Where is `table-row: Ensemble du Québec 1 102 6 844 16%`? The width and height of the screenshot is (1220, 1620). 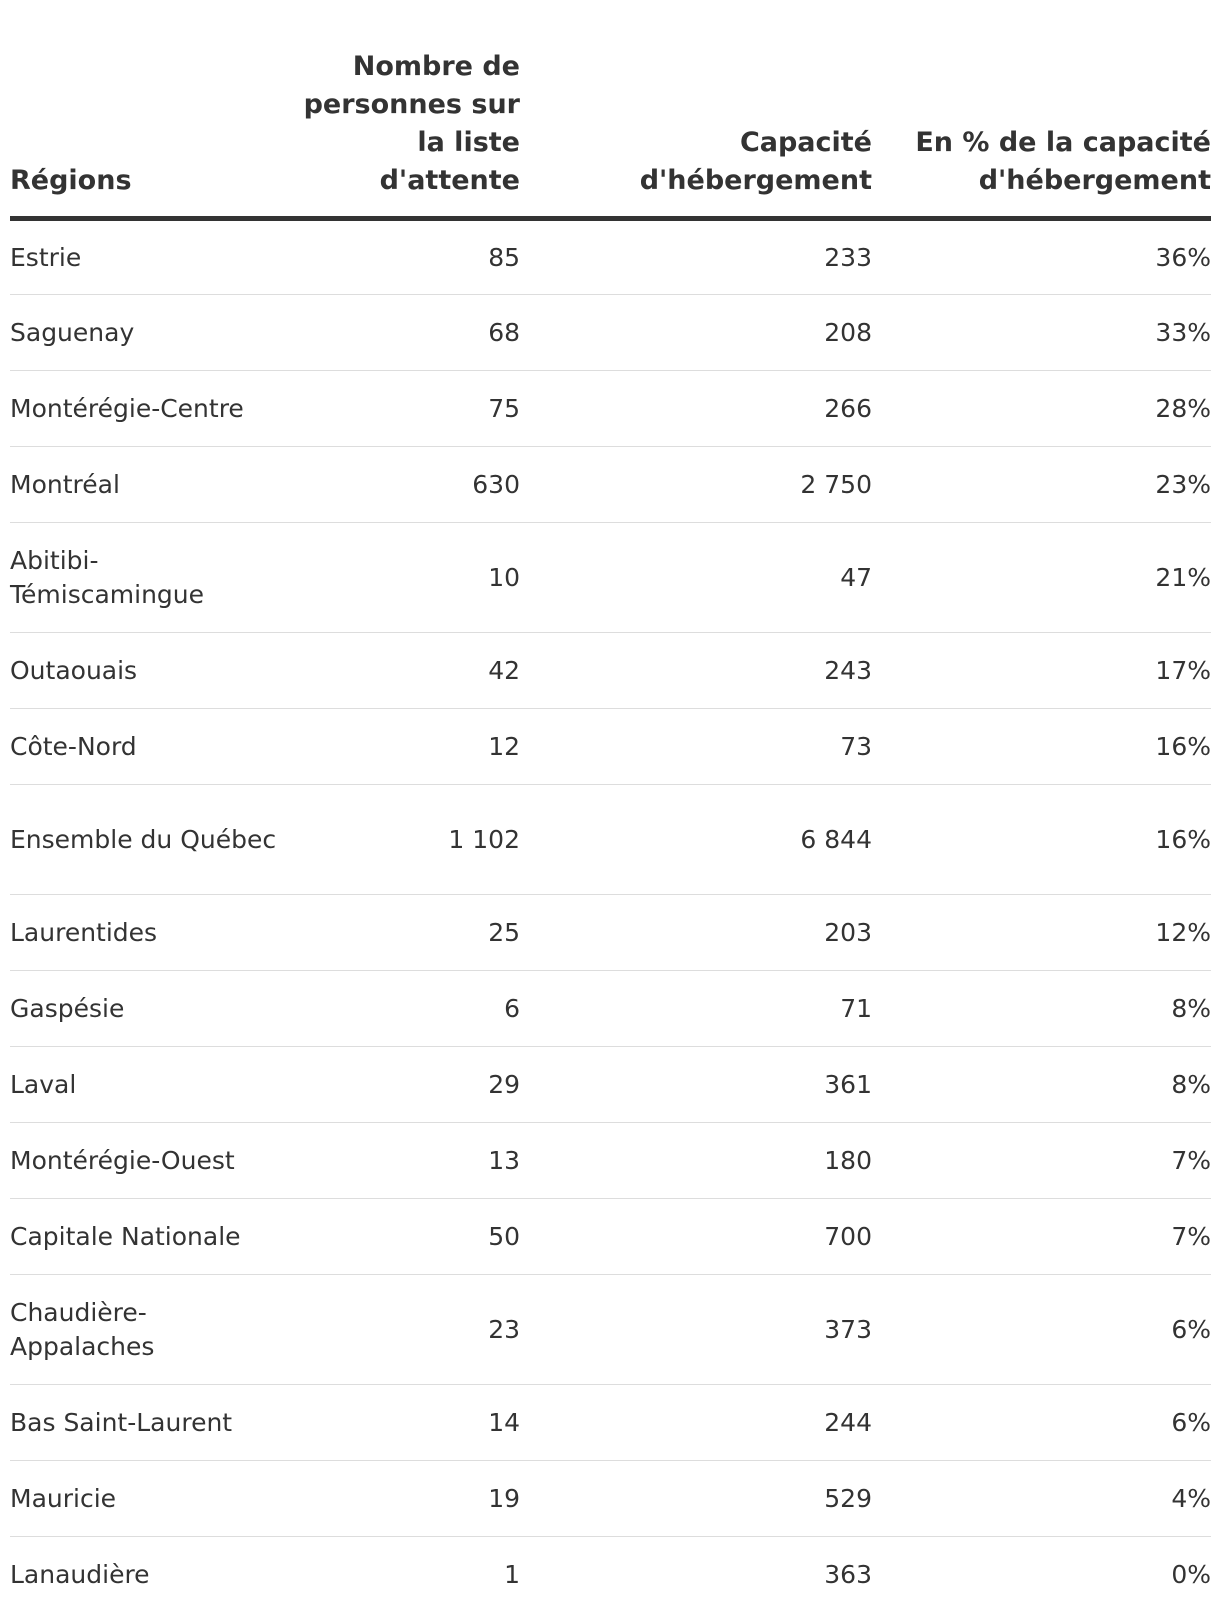
table-row: Ensemble du Québec 1 102 6 844 16% is located at coordinates (610, 839).